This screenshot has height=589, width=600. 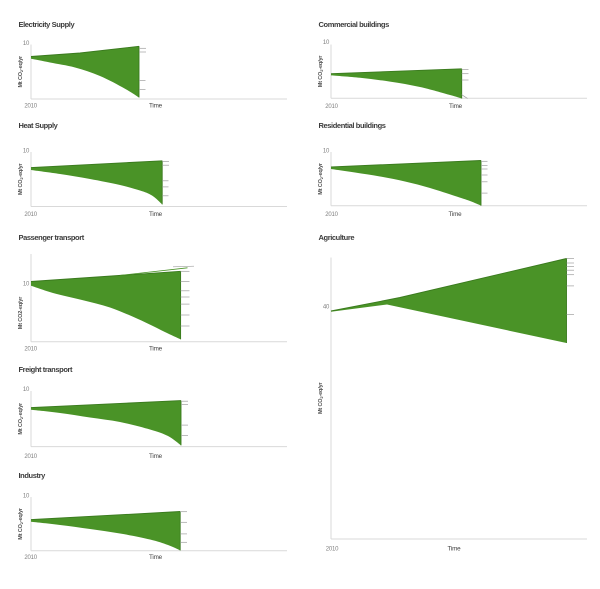 What do you see at coordinates (39, 125) in the screenshot?
I see `svg-text: Heat Supply` at bounding box center [39, 125].